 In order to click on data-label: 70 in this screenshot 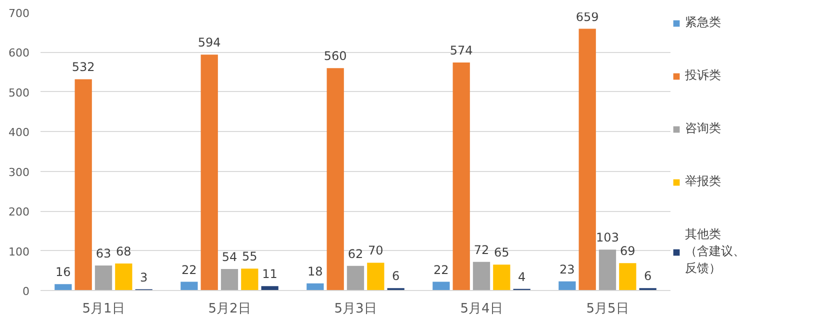, I will do `click(376, 251)`.